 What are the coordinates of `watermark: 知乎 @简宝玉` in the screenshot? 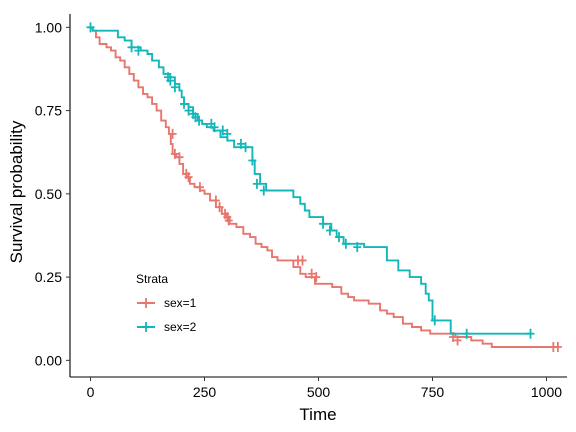 It's located at (496, 406).